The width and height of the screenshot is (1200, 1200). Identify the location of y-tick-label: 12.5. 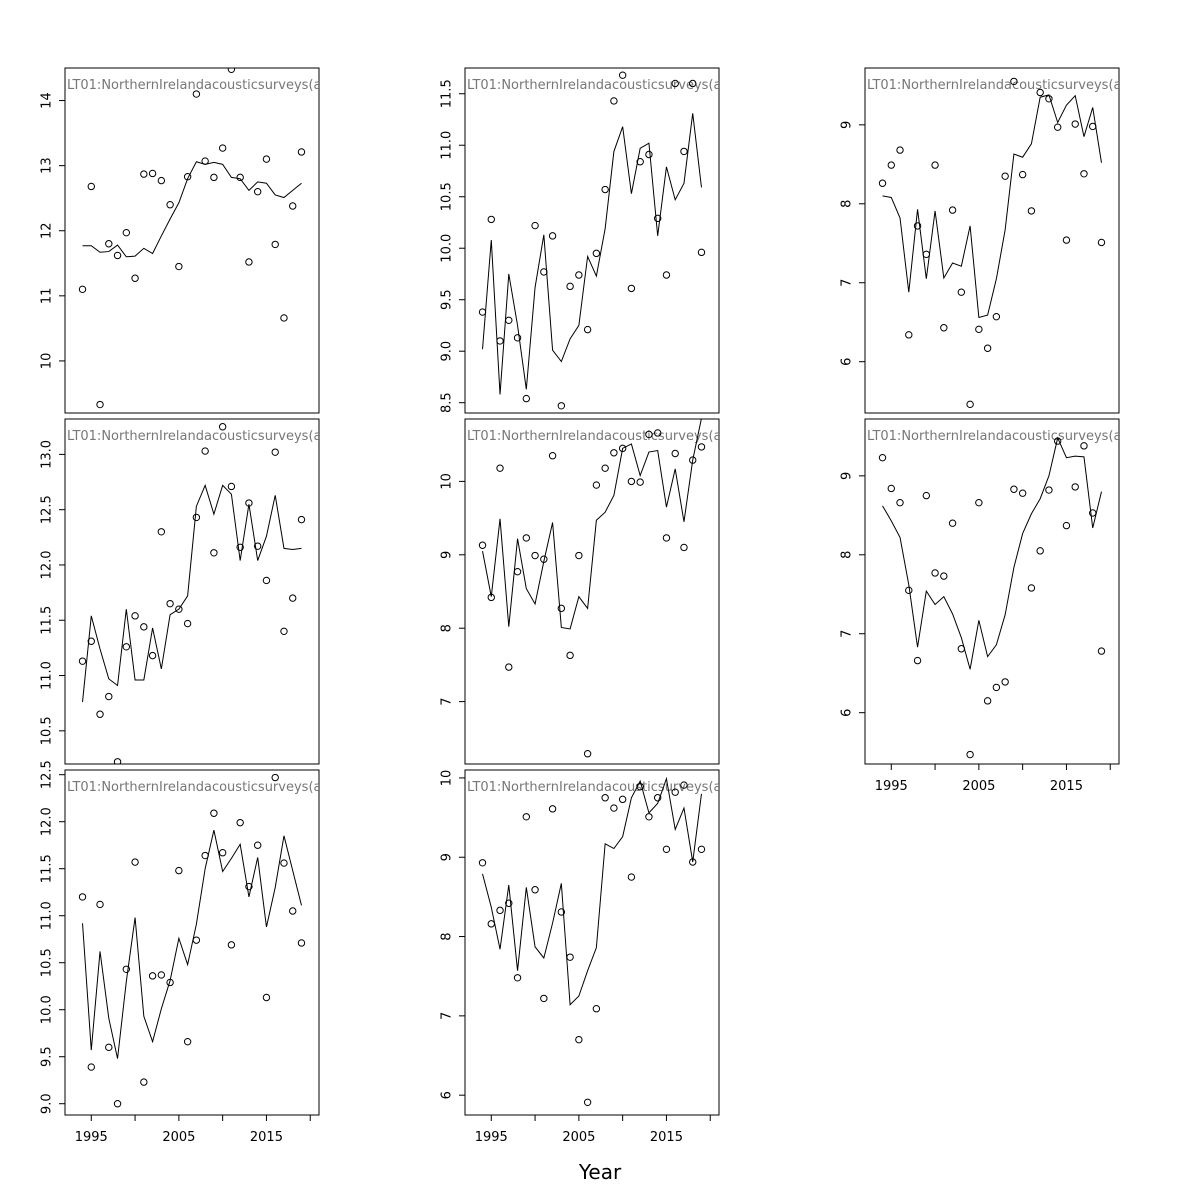
(47, 774).